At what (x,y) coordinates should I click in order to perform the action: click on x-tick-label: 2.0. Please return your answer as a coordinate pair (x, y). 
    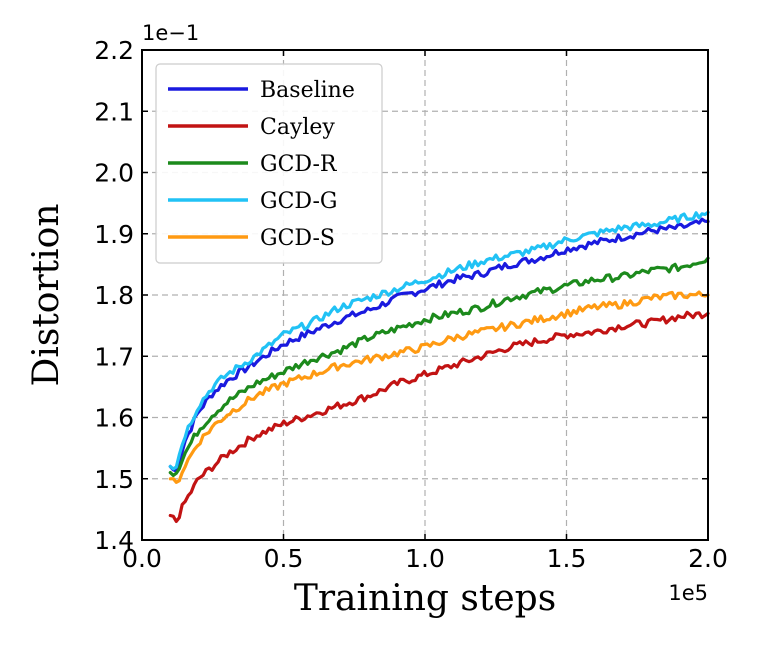
    Looking at the image, I should click on (708, 558).